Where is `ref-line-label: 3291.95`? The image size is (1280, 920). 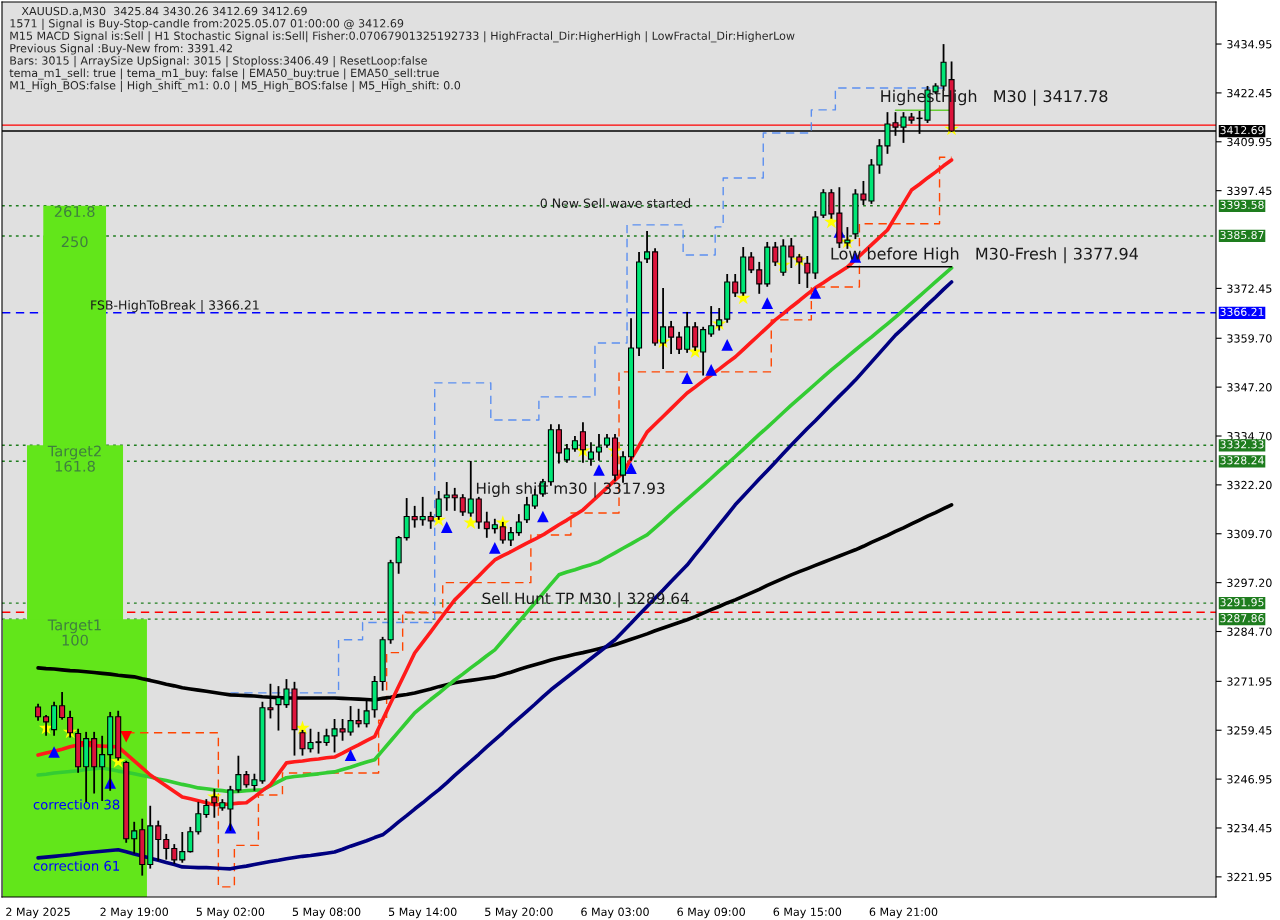 ref-line-label: 3291.95 is located at coordinates (1242, 602).